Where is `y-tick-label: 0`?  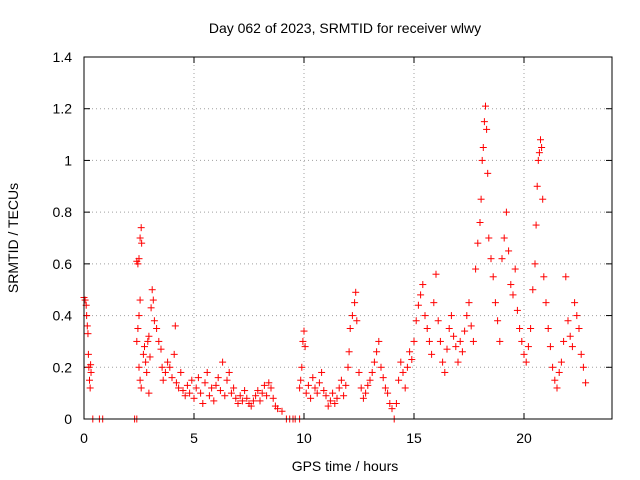 y-tick-label: 0 is located at coordinates (68, 419).